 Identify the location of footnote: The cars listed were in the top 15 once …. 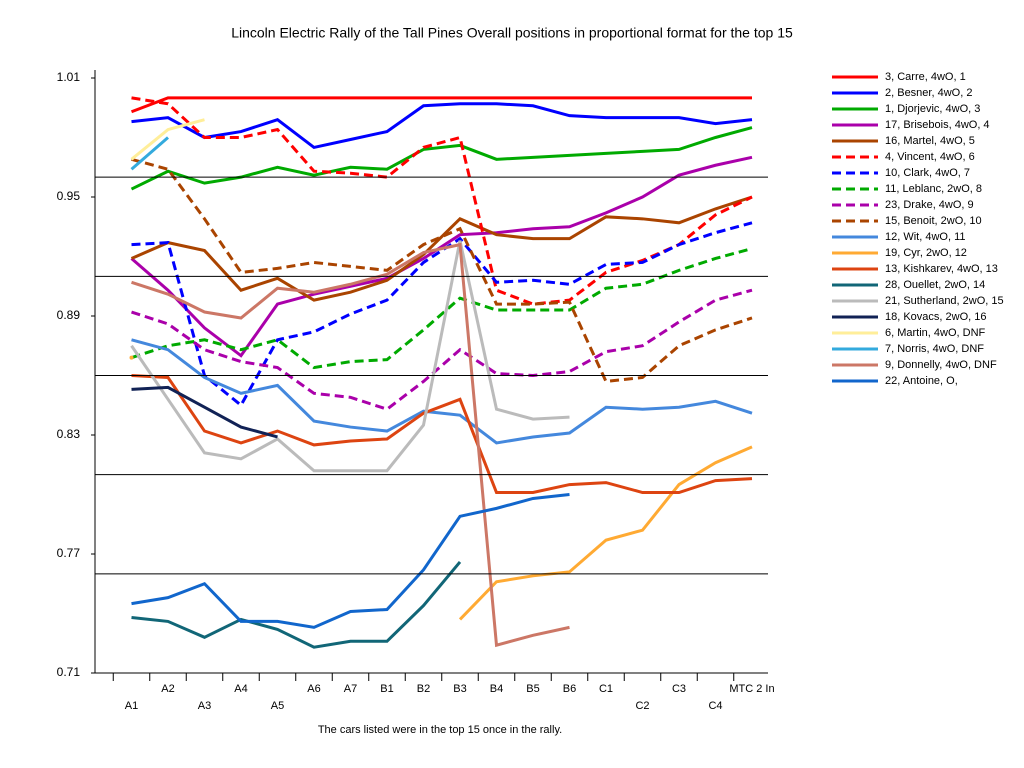
(440, 730).